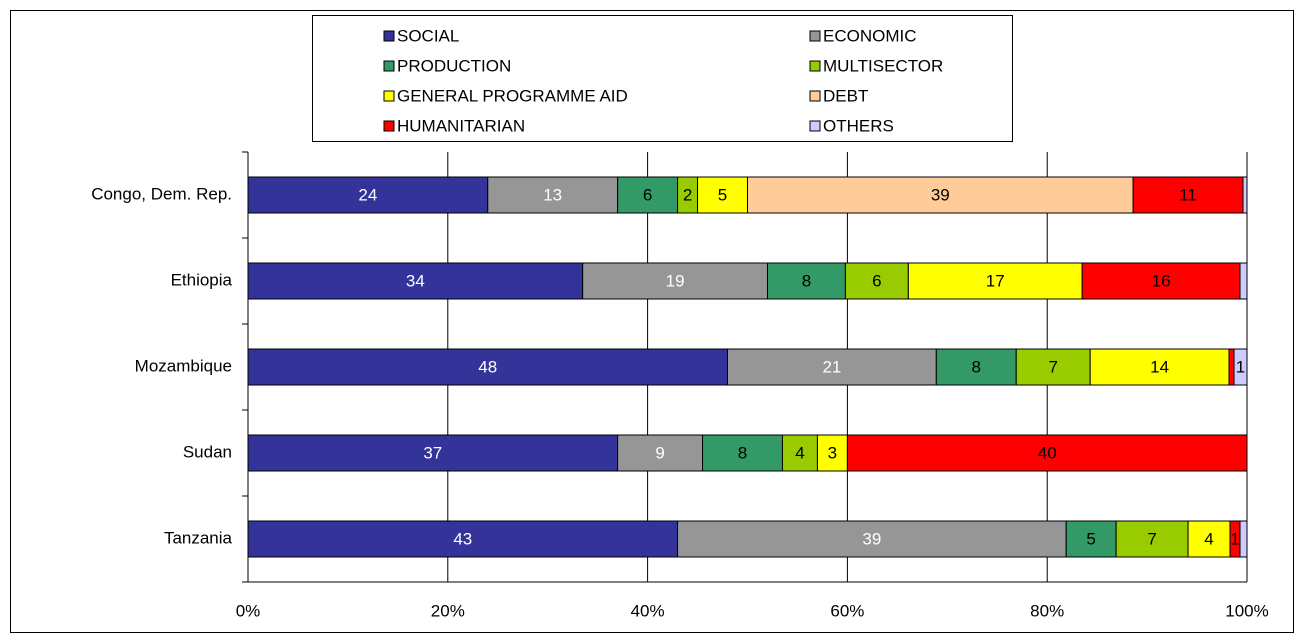 This screenshot has height=643, width=1304. I want to click on data-label: 21, so click(831, 366).